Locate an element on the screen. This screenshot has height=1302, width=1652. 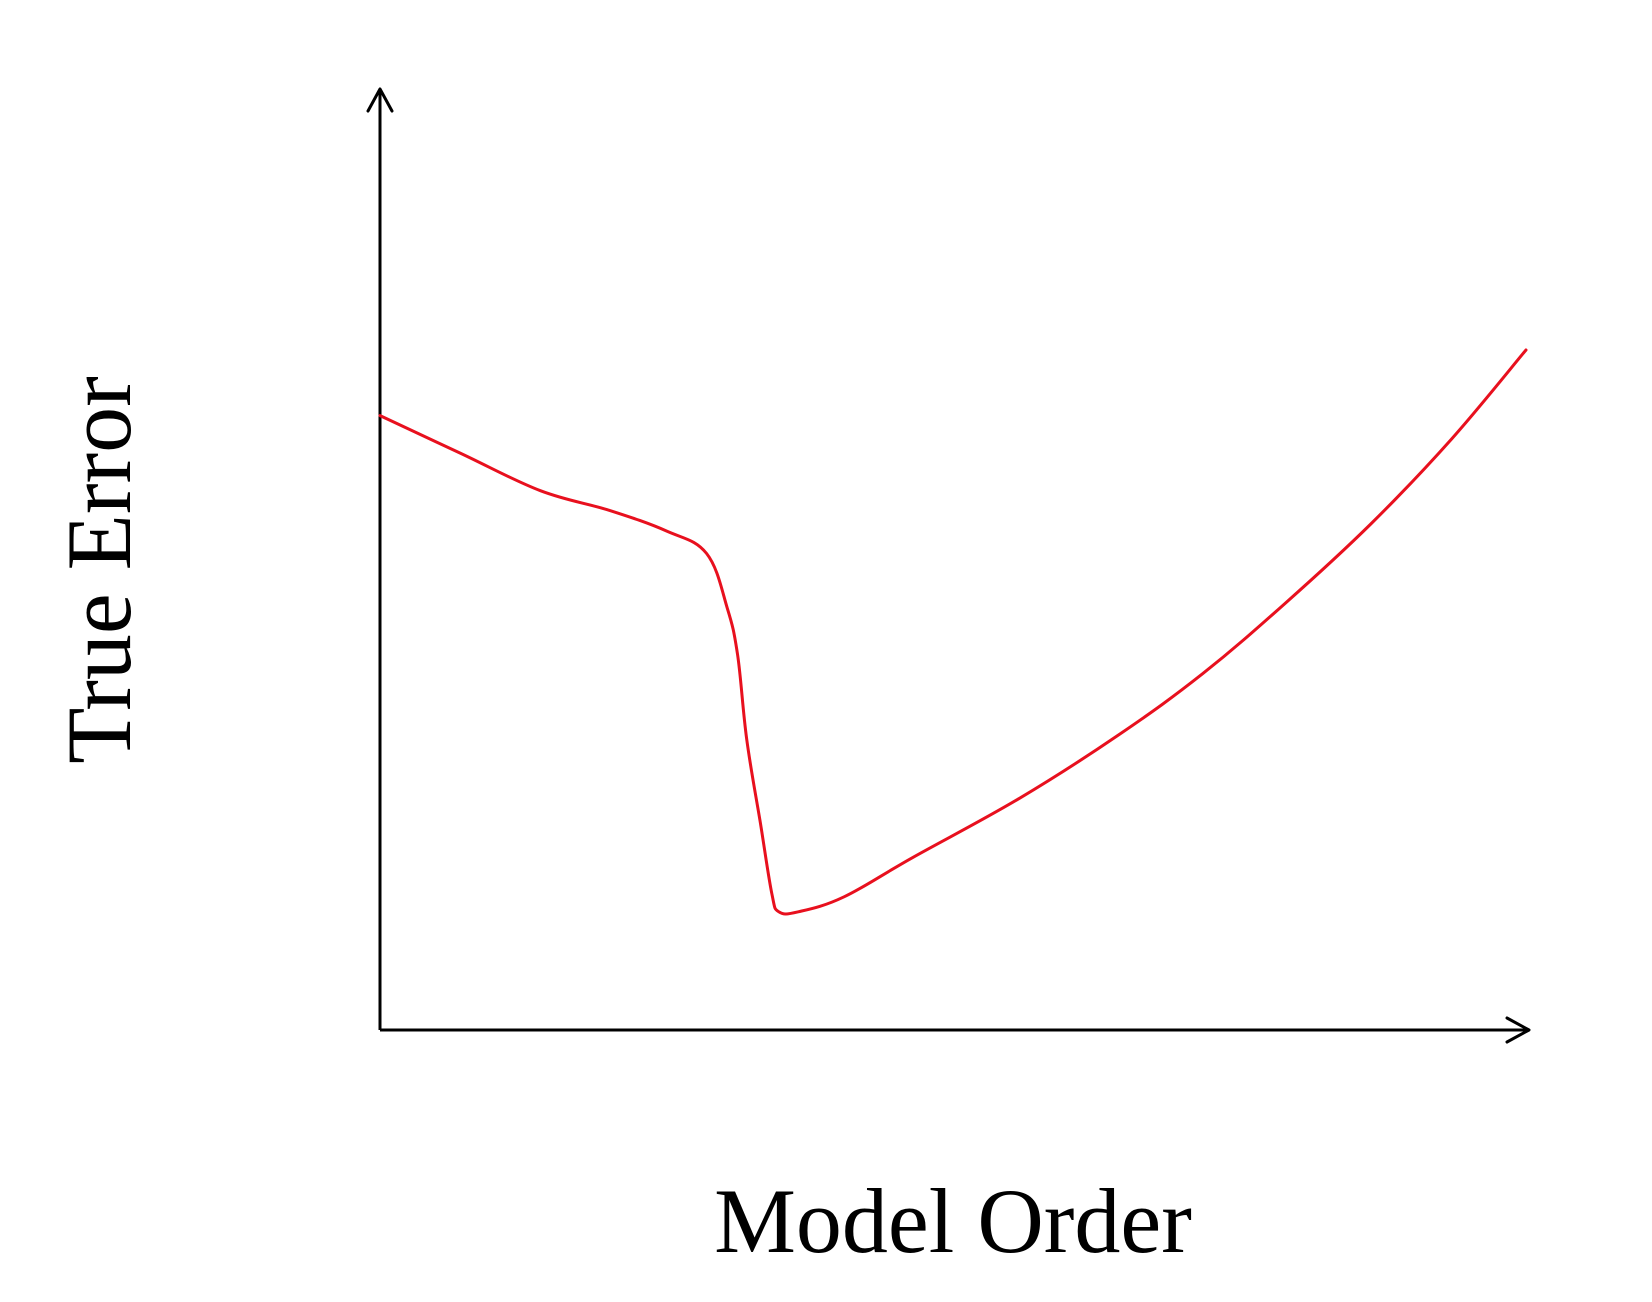
x-axis-arrowhead is located at coordinates (1518, 1030).